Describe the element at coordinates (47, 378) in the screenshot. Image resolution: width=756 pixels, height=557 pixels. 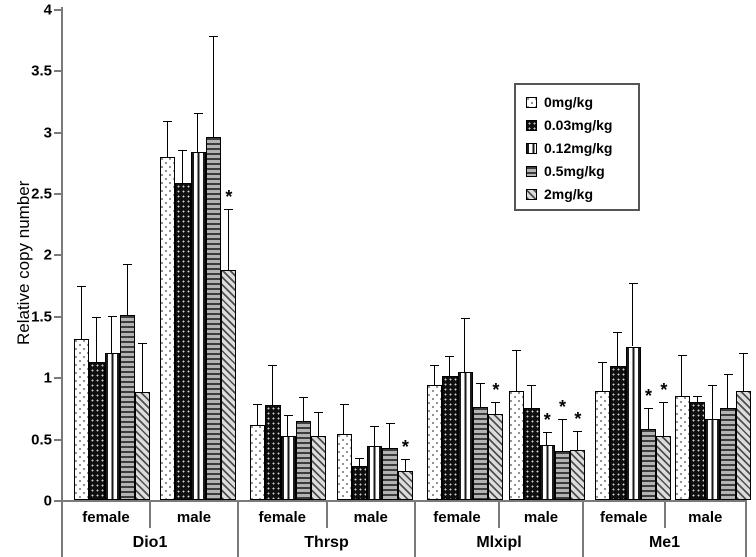
I see `y-tick-label: 1` at that location.